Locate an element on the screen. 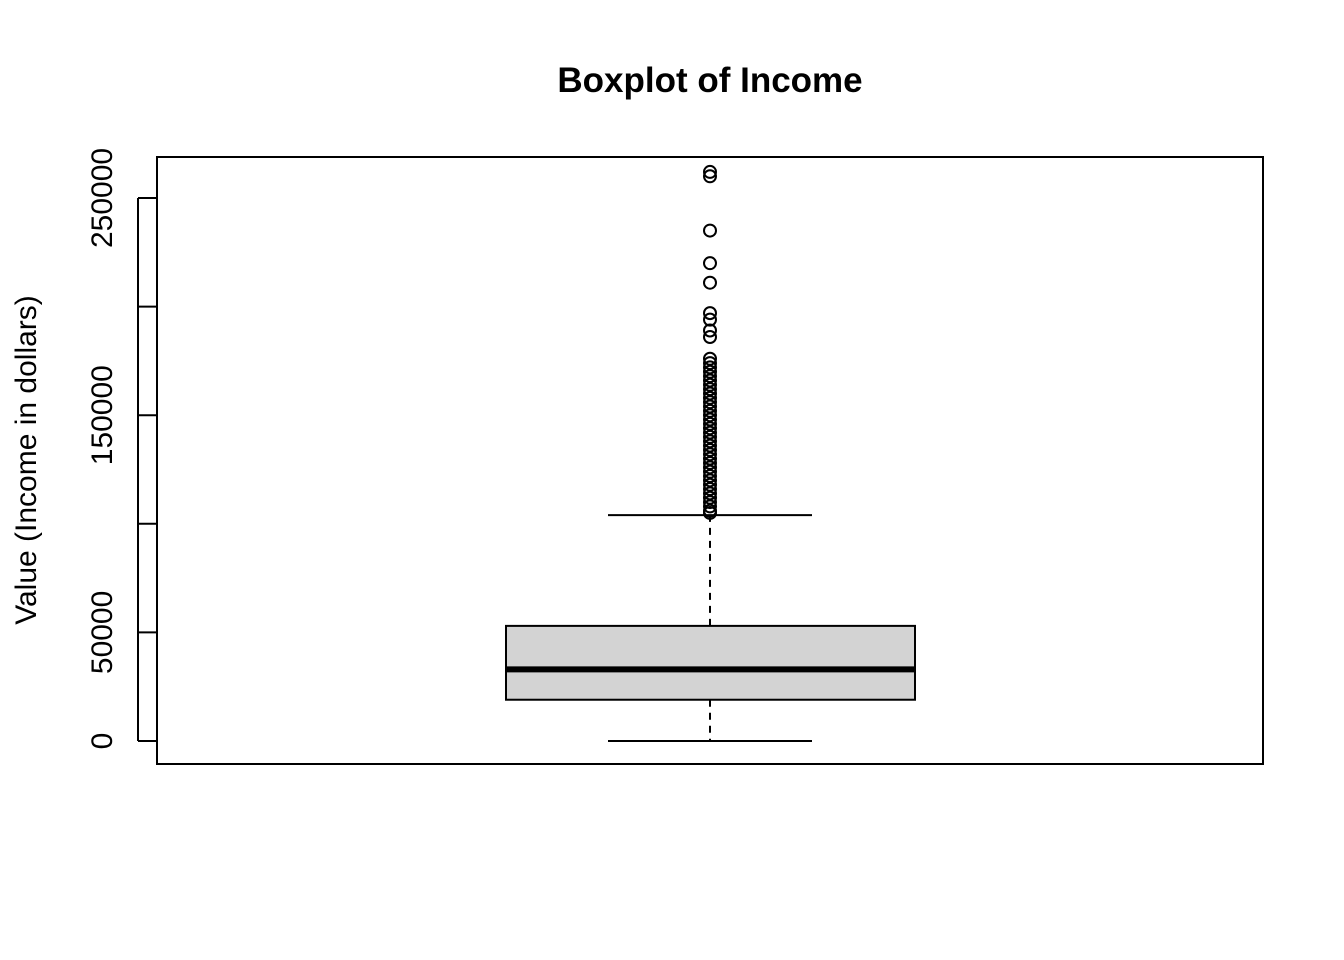 The height and width of the screenshot is (960, 1344). y-tick-label: 150000 is located at coordinates (102, 415).